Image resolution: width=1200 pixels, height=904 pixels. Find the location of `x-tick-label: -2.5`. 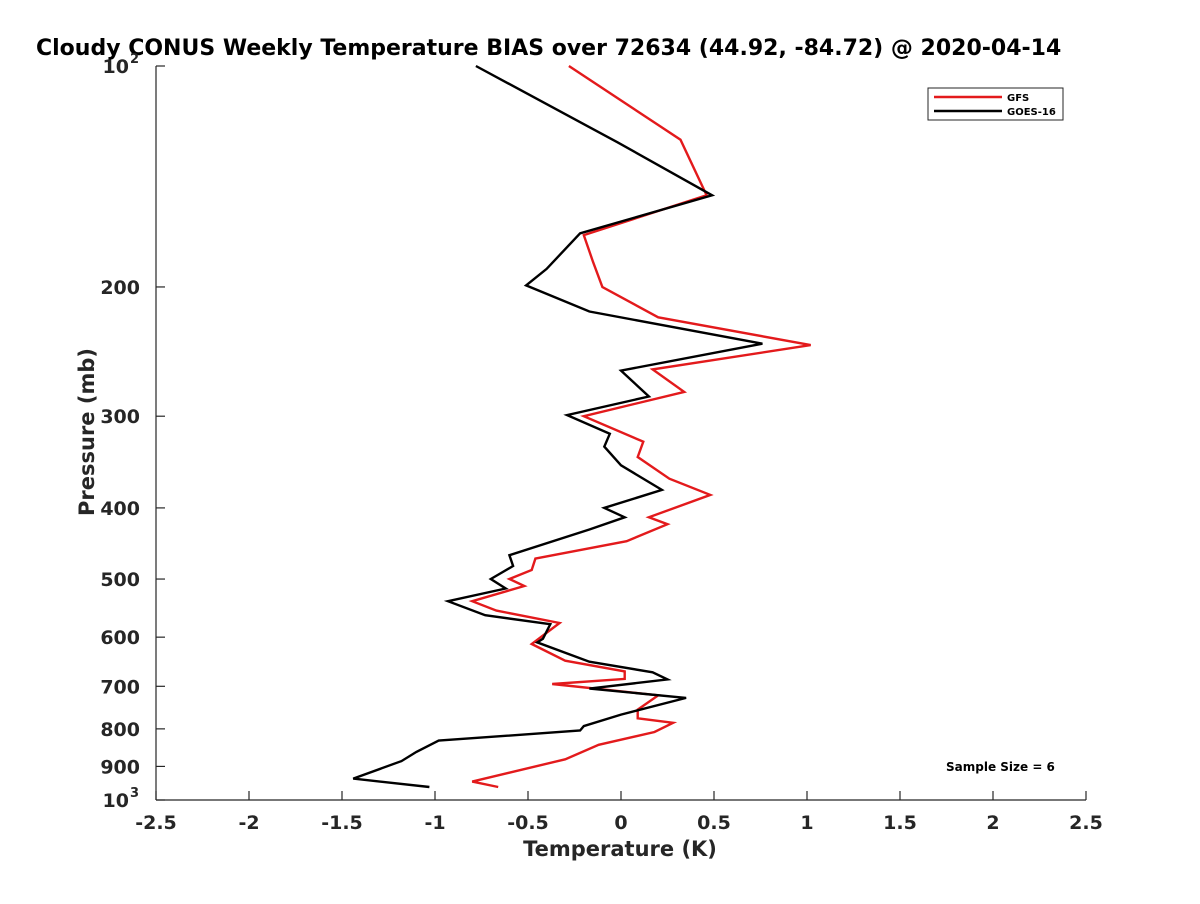

x-tick-label: -2.5 is located at coordinates (156, 823).